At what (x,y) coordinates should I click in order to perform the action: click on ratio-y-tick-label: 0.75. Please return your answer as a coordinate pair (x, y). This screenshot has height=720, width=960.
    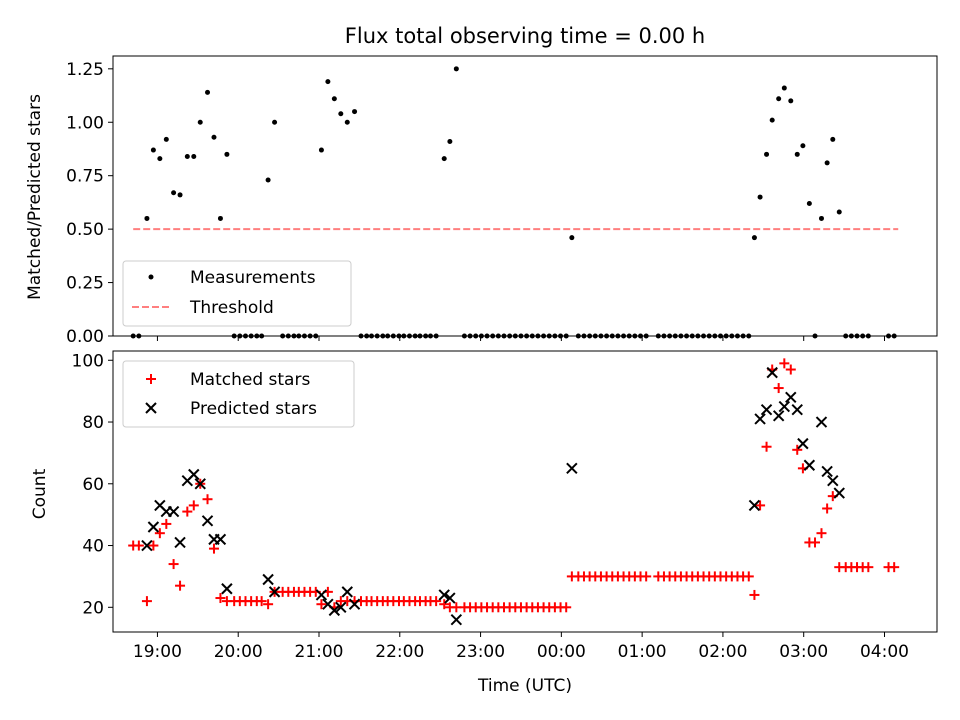
    Looking at the image, I should click on (85, 177).